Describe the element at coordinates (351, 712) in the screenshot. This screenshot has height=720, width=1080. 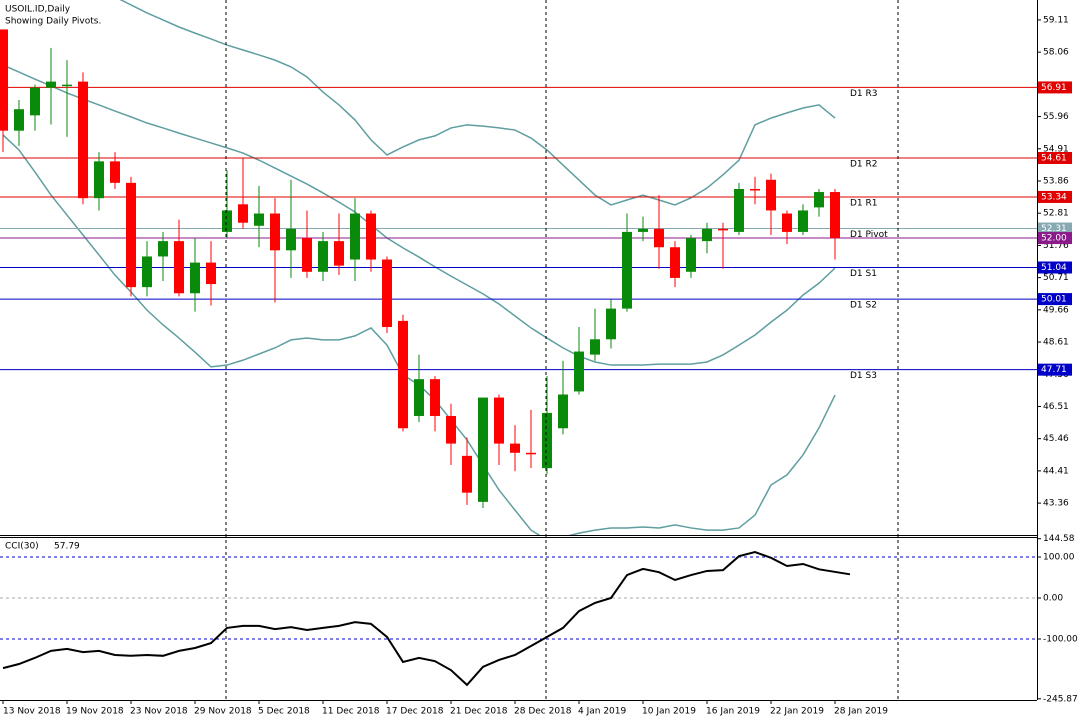
I see `x-tick-label: 11 Dec 2018` at that location.